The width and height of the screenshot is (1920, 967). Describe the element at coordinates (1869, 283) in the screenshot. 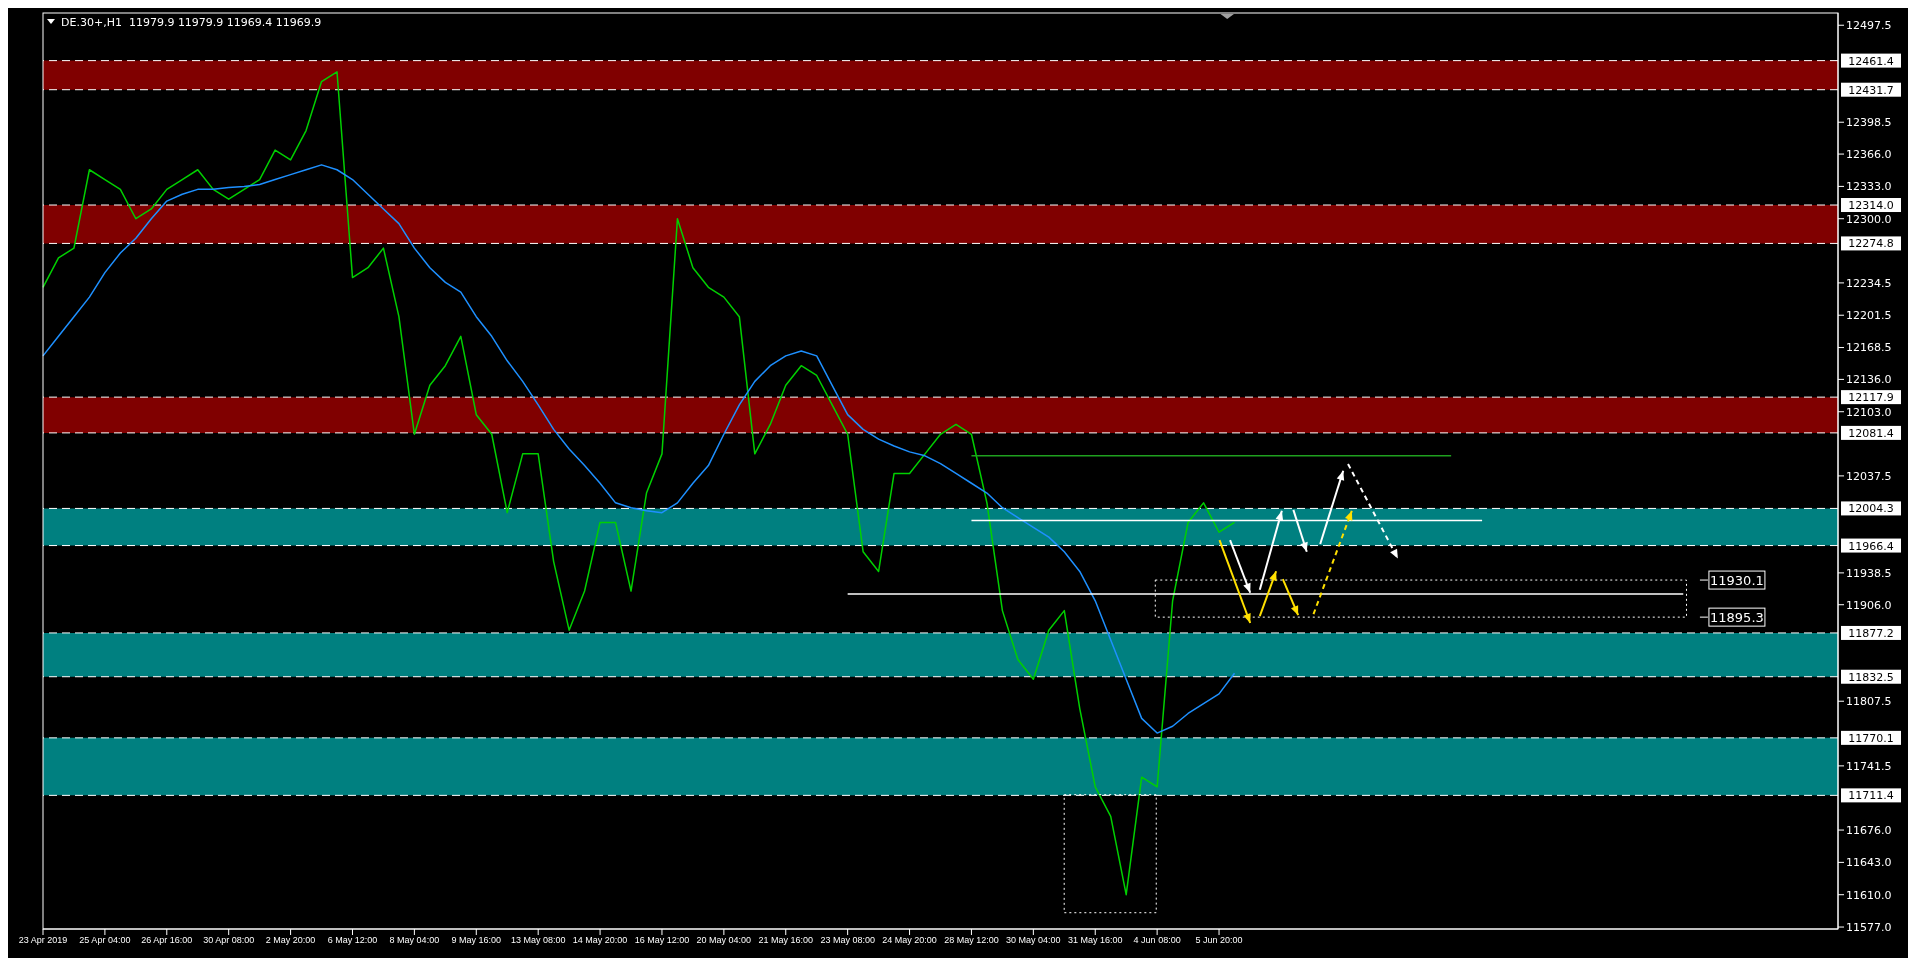

I see `y-tick-label: 12234.5` at that location.